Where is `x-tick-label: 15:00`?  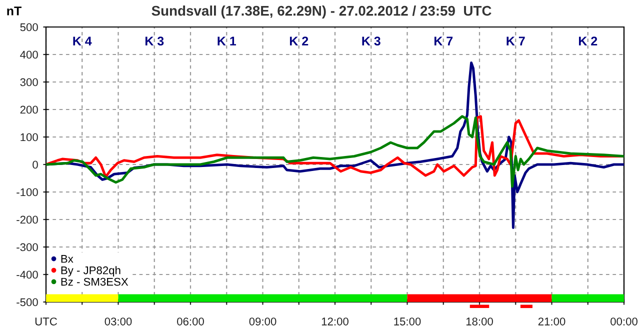 x-tick-label: 15:00 is located at coordinates (407, 322).